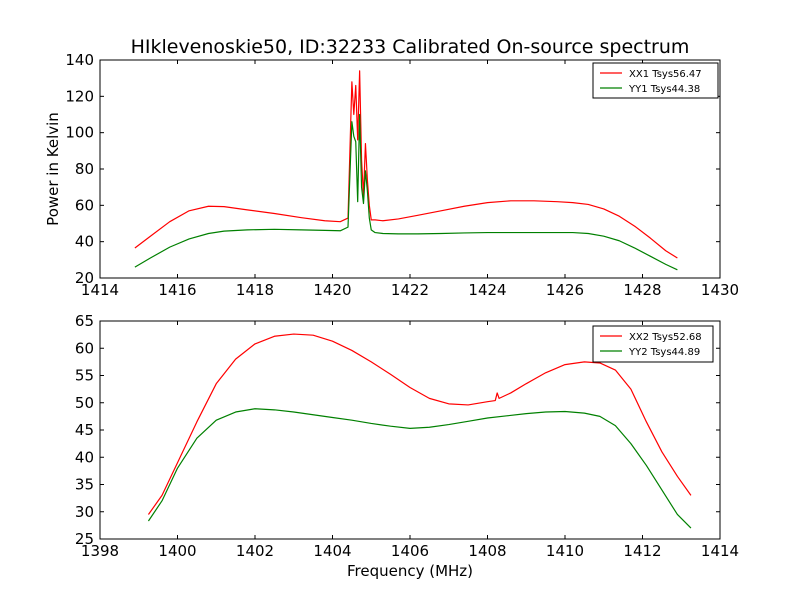 This screenshot has height=600, width=800. What do you see at coordinates (410, 571) in the screenshot?
I see `x-axis-label: Frequency (MHz)` at bounding box center [410, 571].